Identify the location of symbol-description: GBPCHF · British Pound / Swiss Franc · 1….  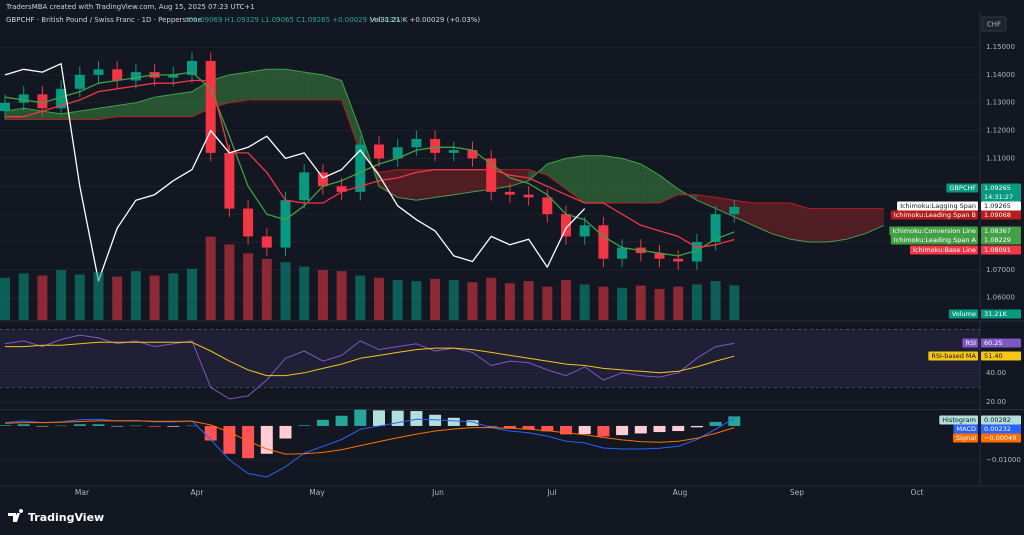
(104, 20).